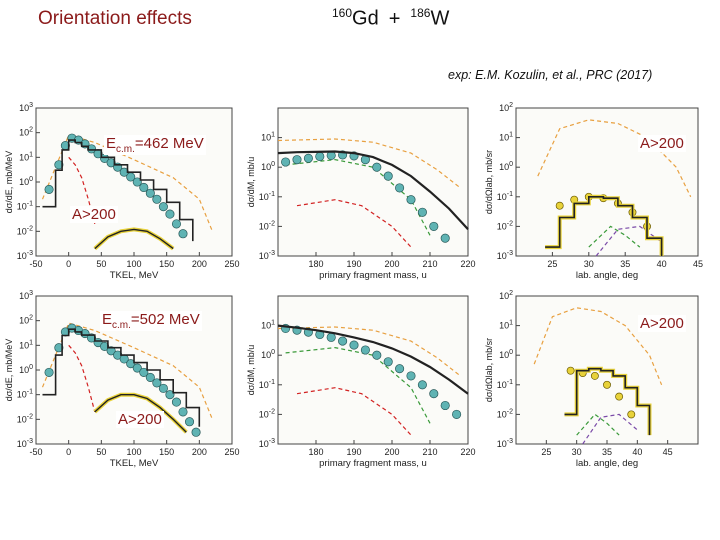  Describe the element at coordinates (662, 143) in the screenshot. I see `mass-cut-label-right-row1: A>200` at that location.